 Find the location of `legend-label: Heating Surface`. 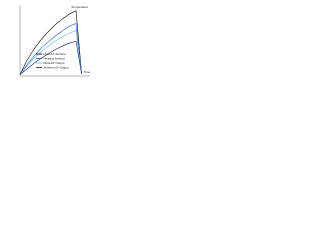

legend-label: Heating Surface is located at coordinates (55, 58).